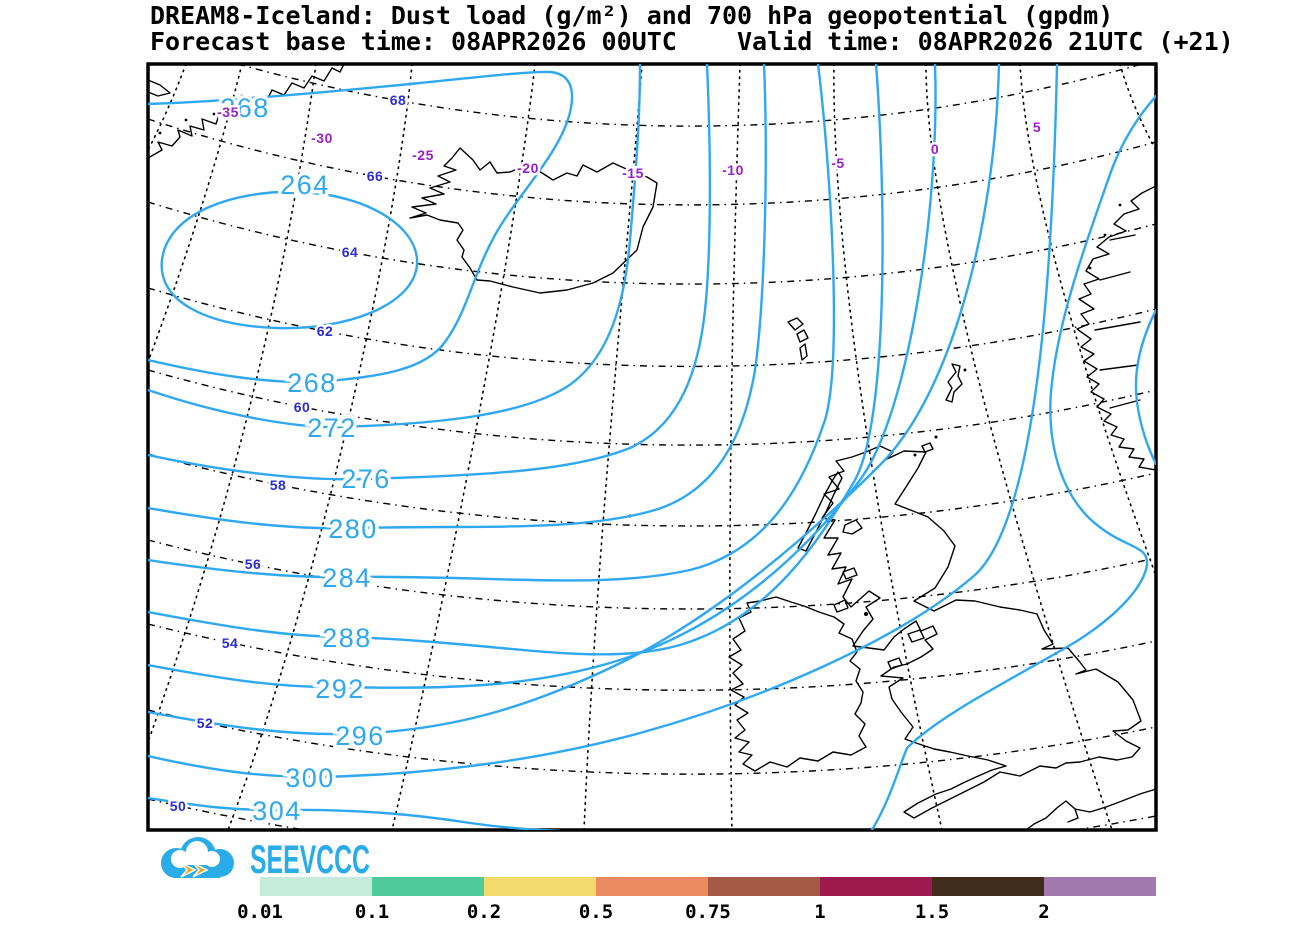  Describe the element at coordinates (596, 912) in the screenshot. I see `colorbar-tick-label: 0.5` at that location.